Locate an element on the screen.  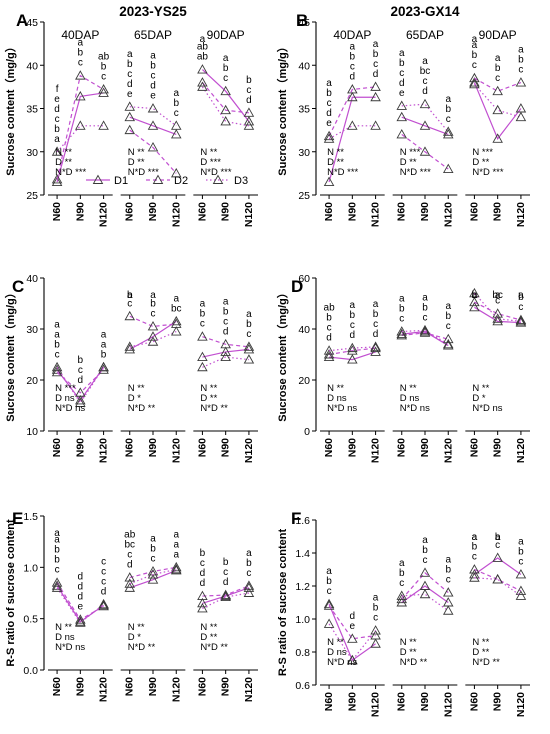
group-label: 65DAP is located at coordinates (153, 35).